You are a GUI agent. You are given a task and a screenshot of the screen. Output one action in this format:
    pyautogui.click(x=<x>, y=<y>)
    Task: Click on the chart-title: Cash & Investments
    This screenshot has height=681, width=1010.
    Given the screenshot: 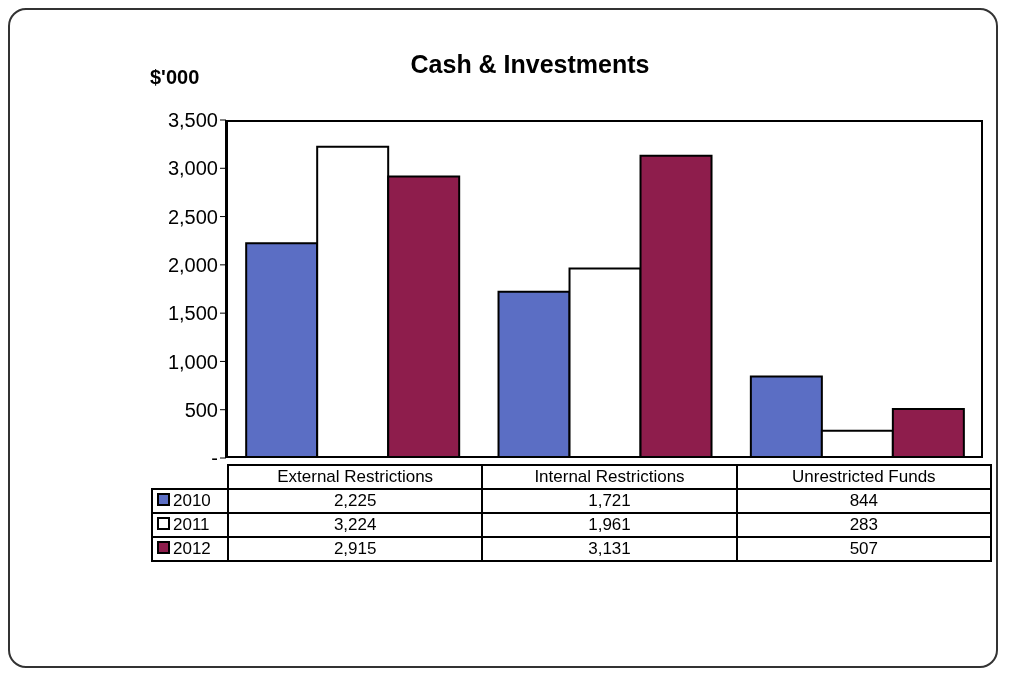 What is the action you would take?
    pyautogui.click(x=530, y=64)
    